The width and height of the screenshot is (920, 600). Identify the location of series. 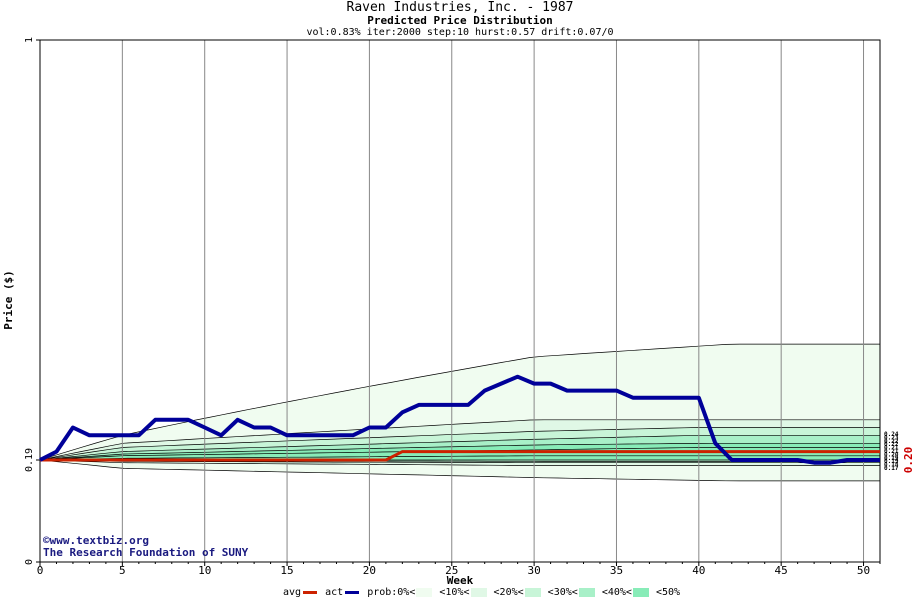
(459, 419).